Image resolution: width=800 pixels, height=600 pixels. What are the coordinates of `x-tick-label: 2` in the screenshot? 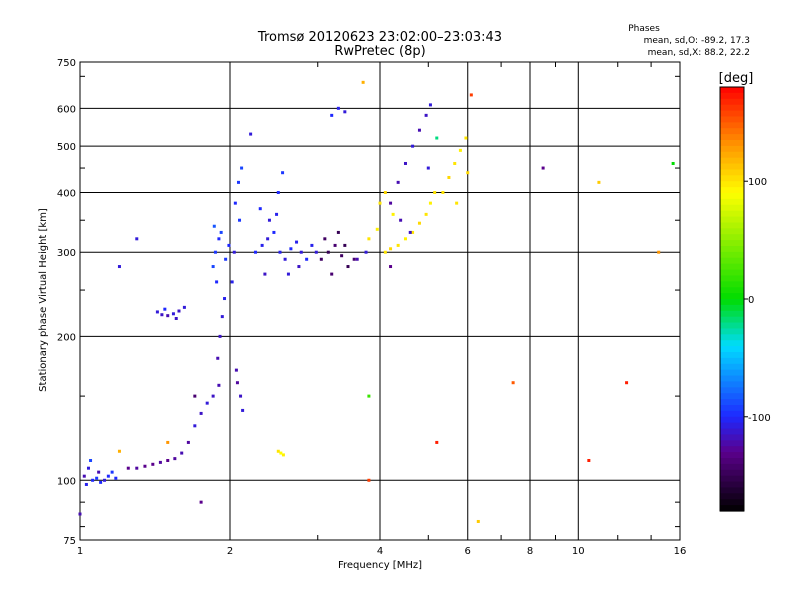 It's located at (230, 551).